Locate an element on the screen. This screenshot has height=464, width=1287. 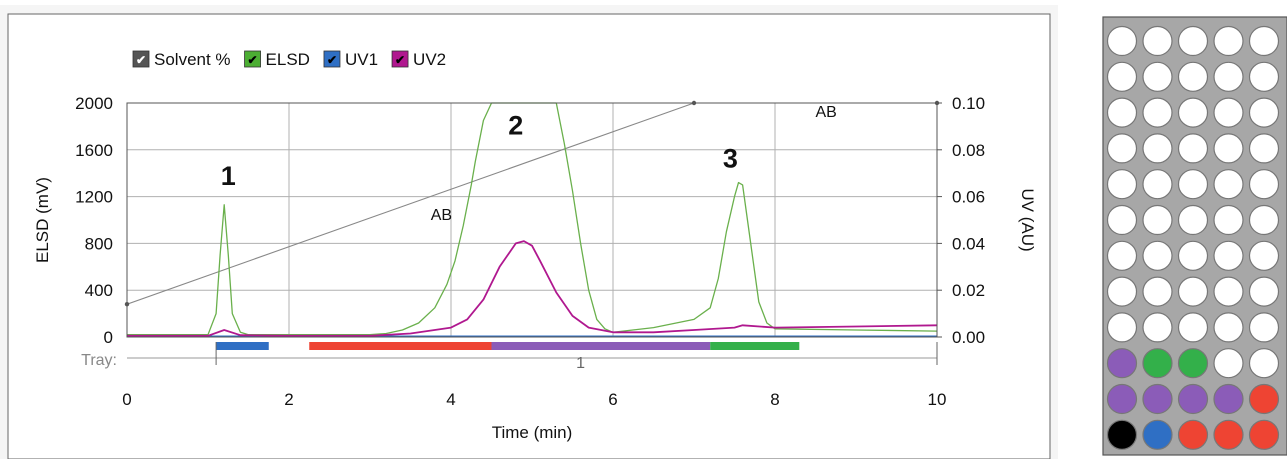
legend-label-0: Solvent % is located at coordinates (192, 59).